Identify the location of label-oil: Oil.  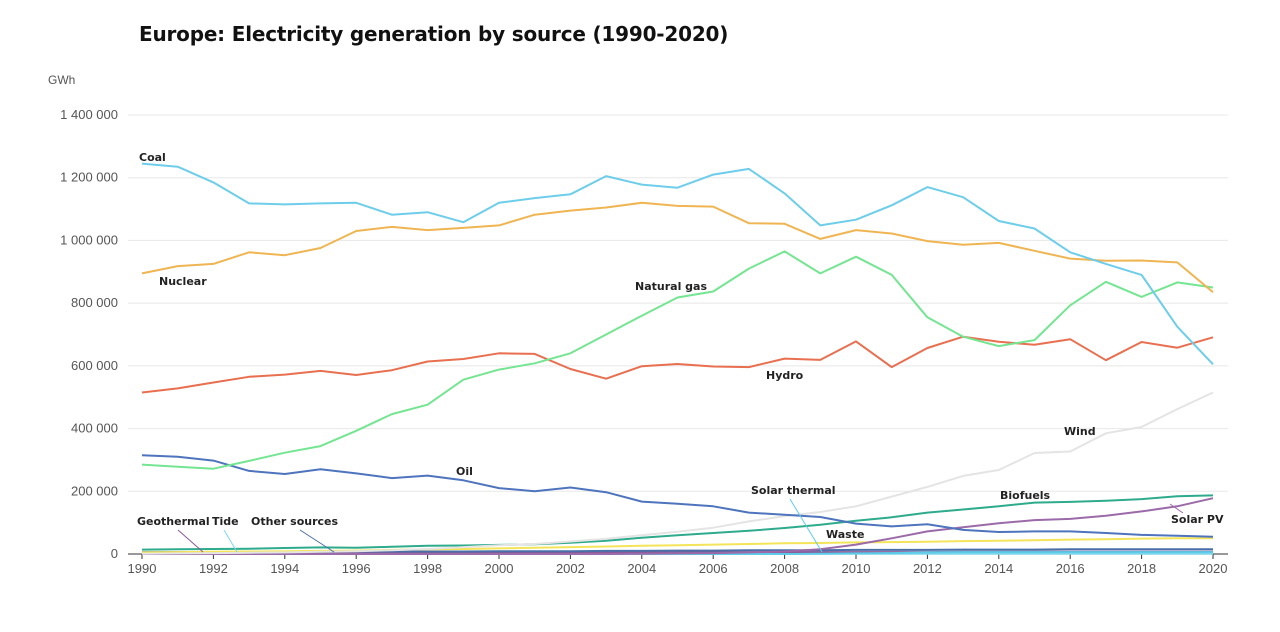
(464, 471).